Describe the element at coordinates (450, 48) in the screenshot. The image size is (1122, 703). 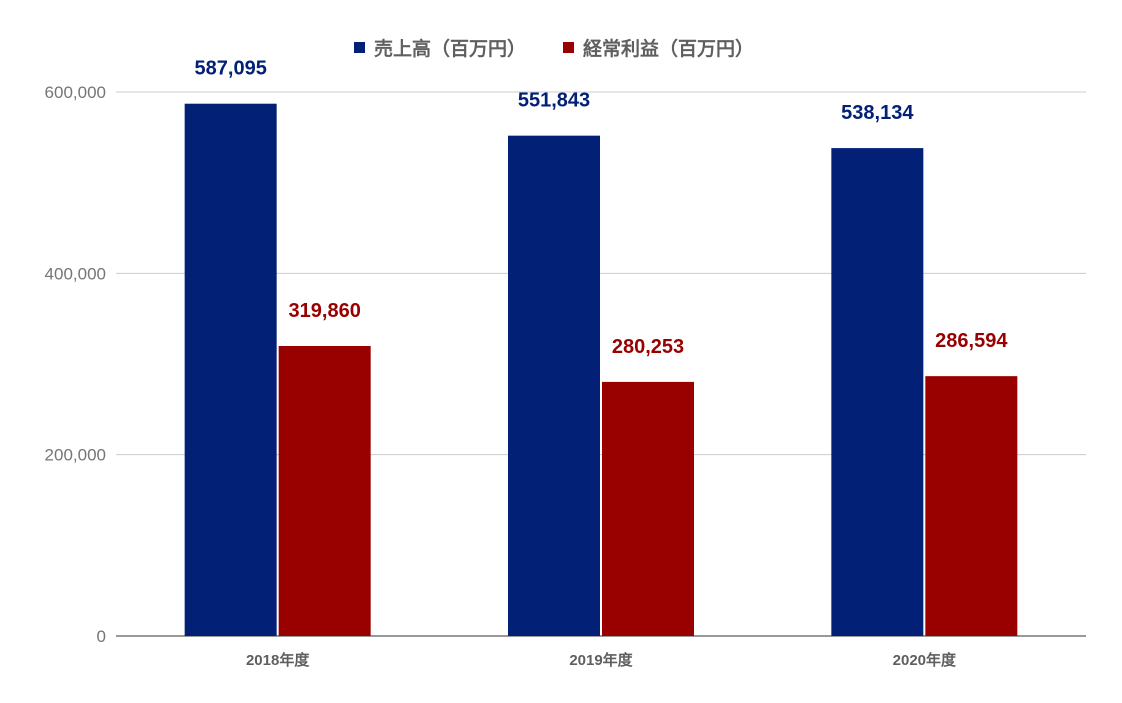
I see `legend-label: 売上高（百万円）` at that location.